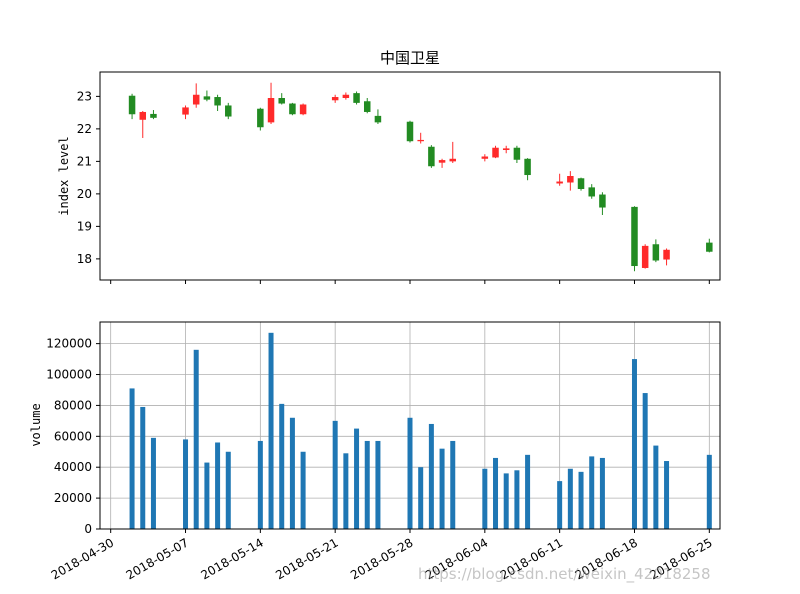 Image resolution: width=800 pixels, height=594 pixels. What do you see at coordinates (84, 226) in the screenshot?
I see `price-ytick-label: 19` at bounding box center [84, 226].